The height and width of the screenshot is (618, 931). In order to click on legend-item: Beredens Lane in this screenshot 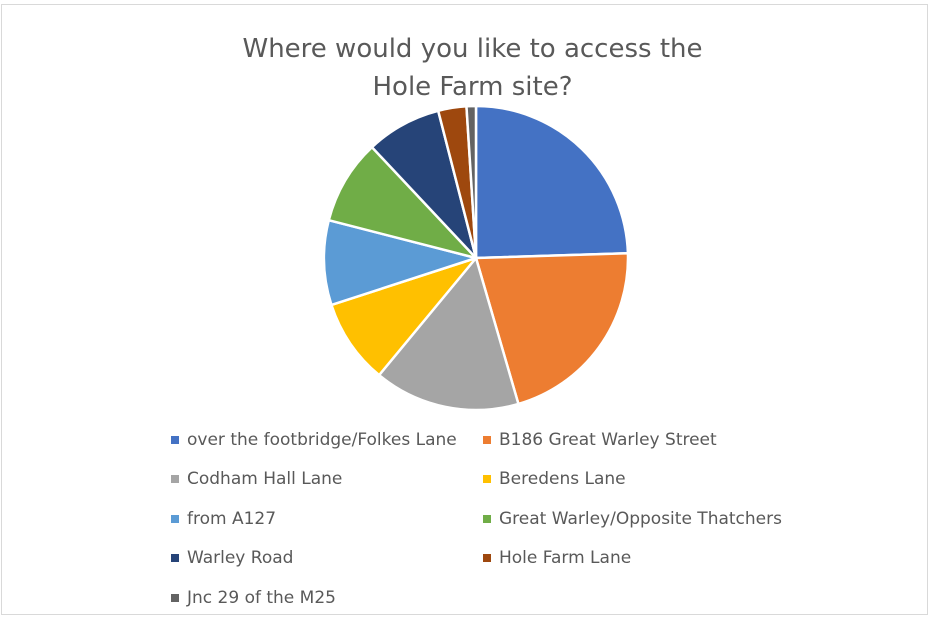, I will do `click(673, 480)`.